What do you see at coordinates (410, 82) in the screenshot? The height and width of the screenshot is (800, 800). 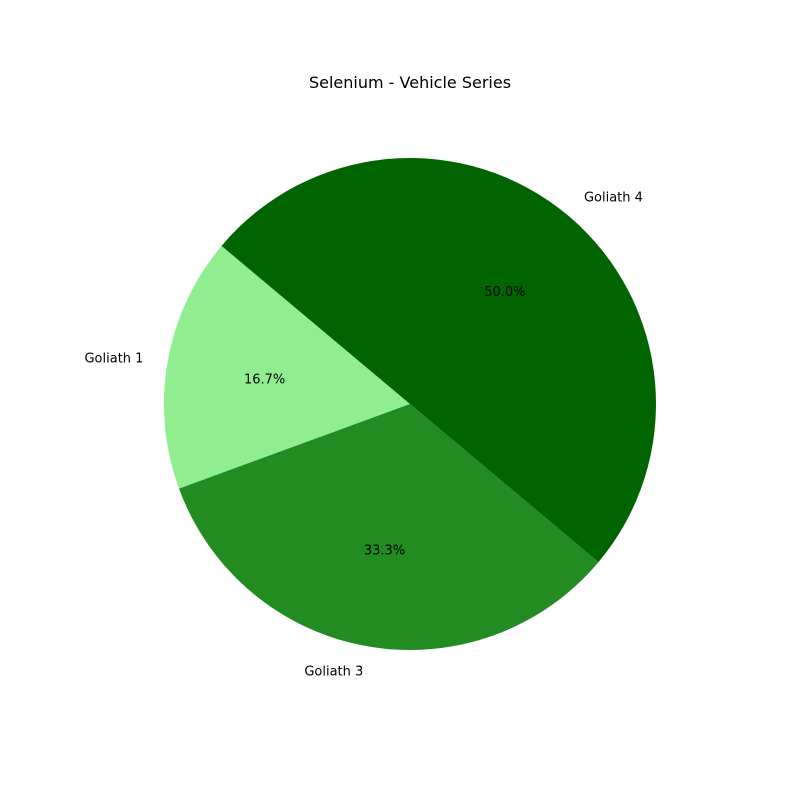 I see `chart-title: Selenium - Vehicle Series` at bounding box center [410, 82].